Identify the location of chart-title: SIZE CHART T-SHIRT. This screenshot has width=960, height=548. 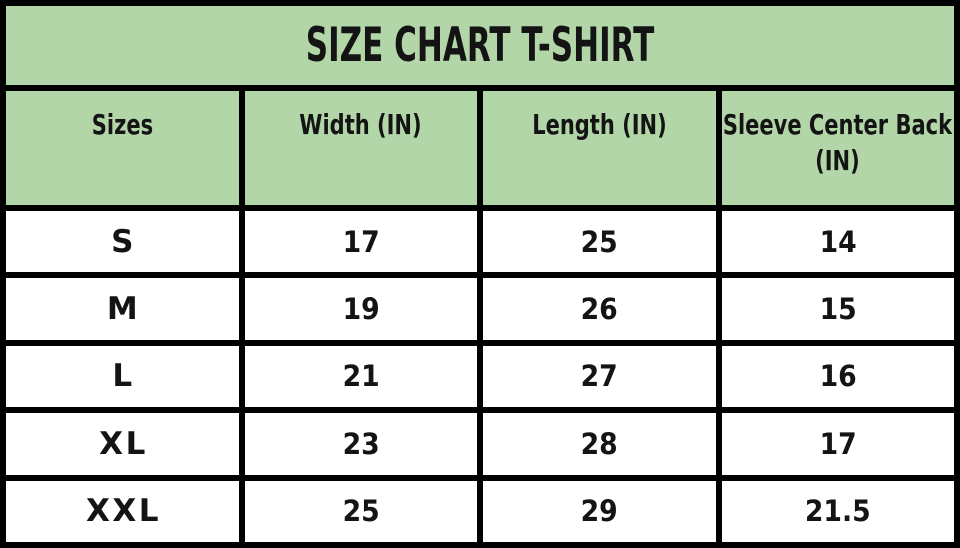
(480, 45).